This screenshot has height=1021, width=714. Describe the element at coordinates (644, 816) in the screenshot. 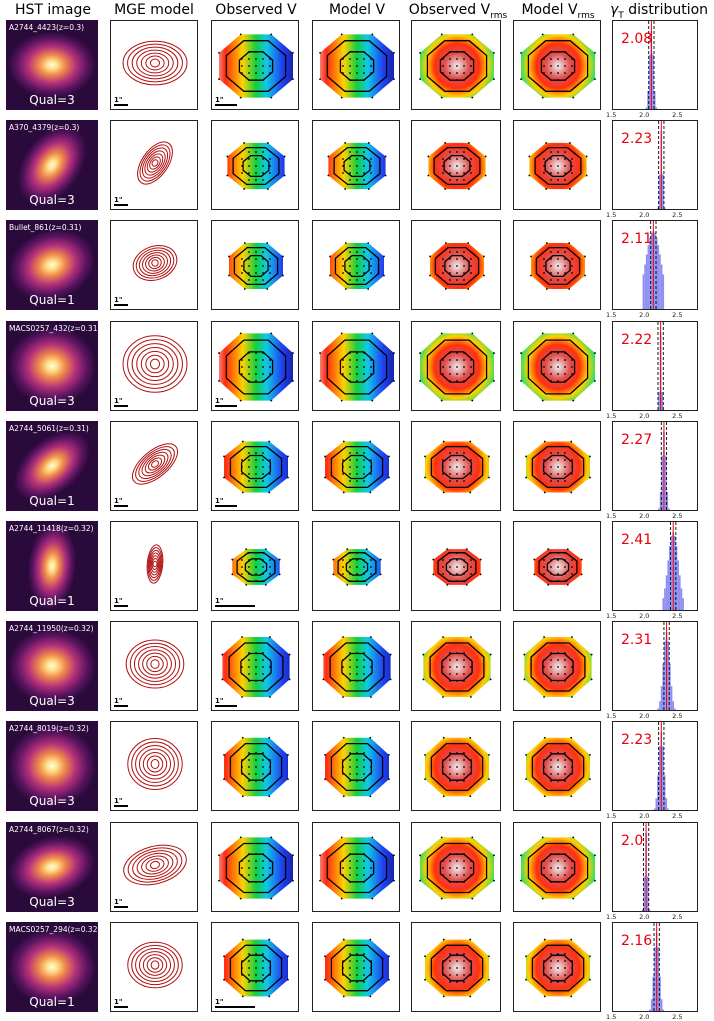

I see `gamma-axis-tick: 2.0` at that location.